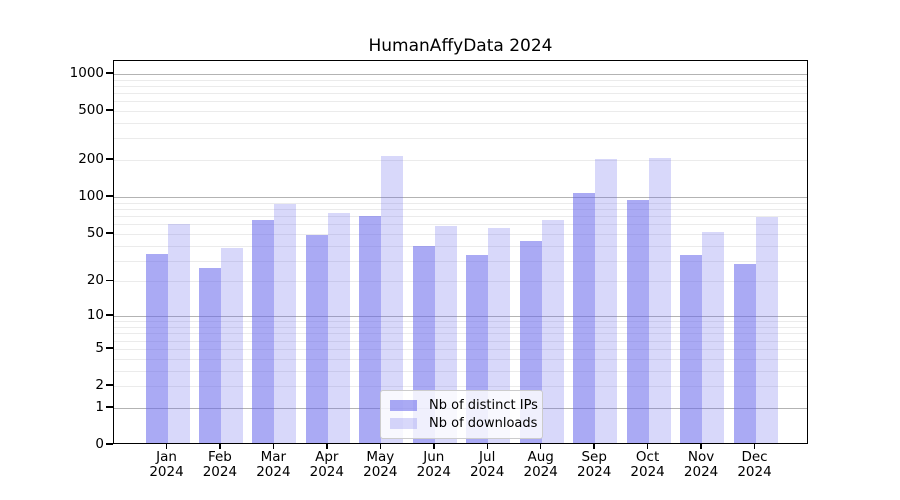 This screenshot has width=900, height=500. What do you see at coordinates (754, 464) in the screenshot?
I see `x-tick-label-dec: Dec 2024` at bounding box center [754, 464].